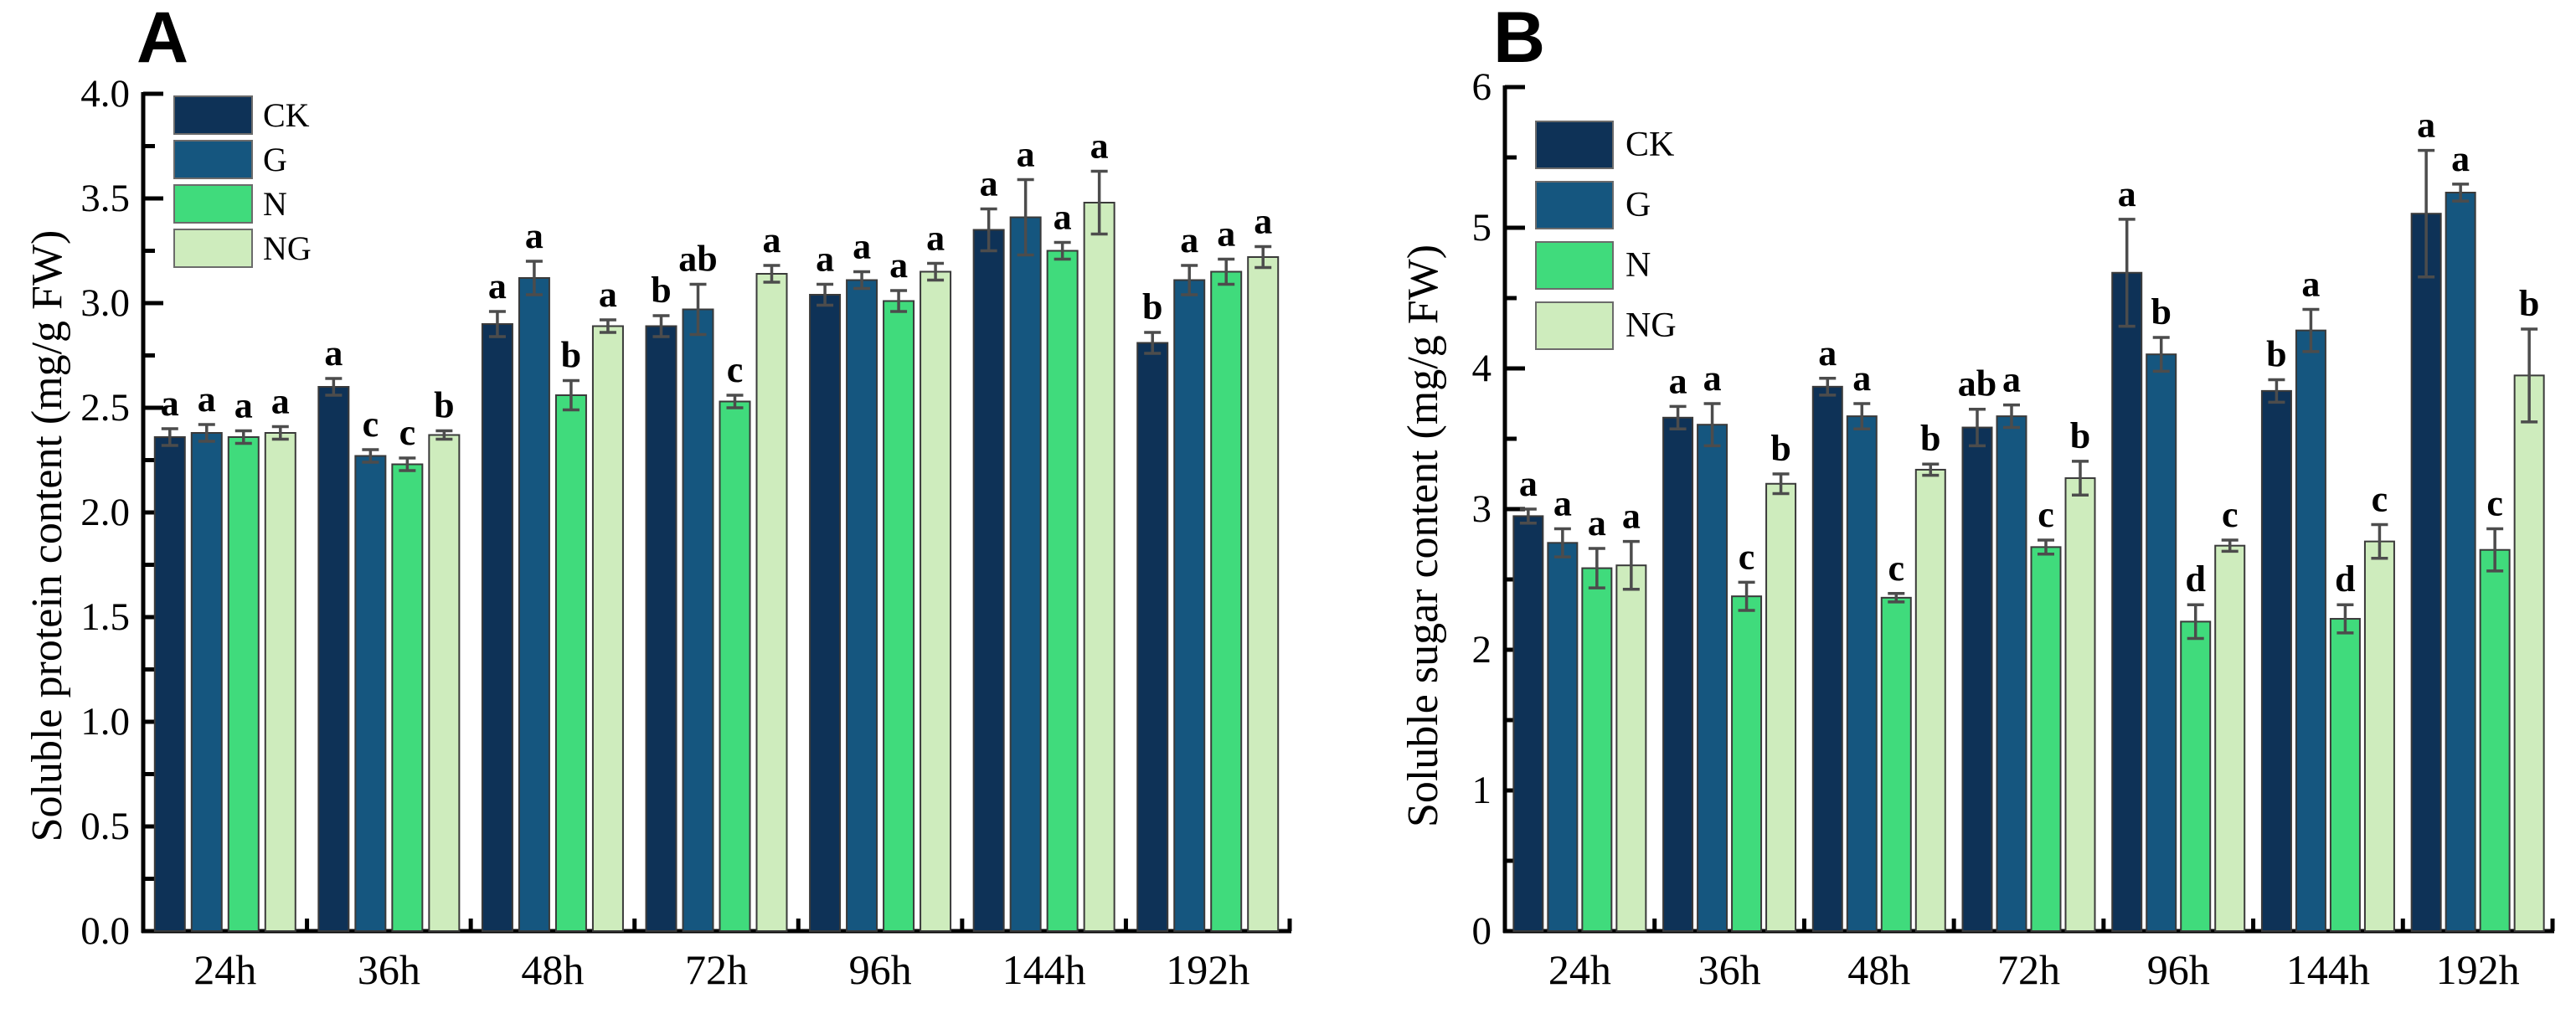  Describe the element at coordinates (243, 684) in the screenshot. I see `bar-a-N-24h` at that location.